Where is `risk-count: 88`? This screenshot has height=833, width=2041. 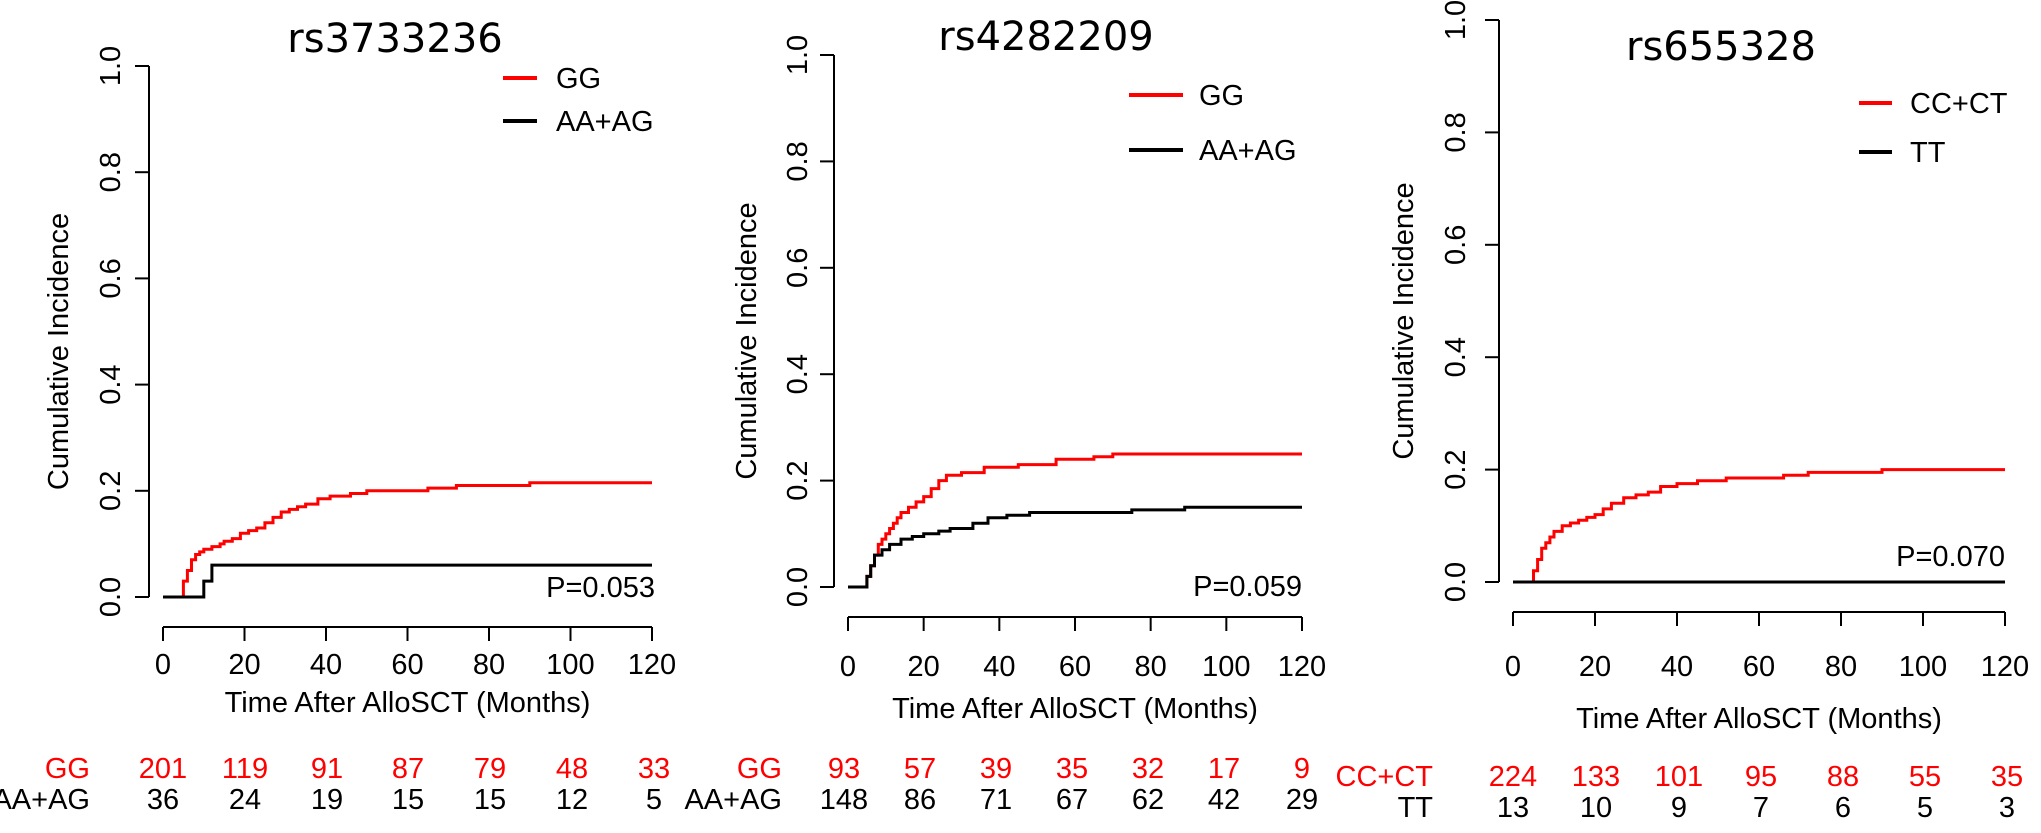 risk-count: 88 is located at coordinates (1843, 777).